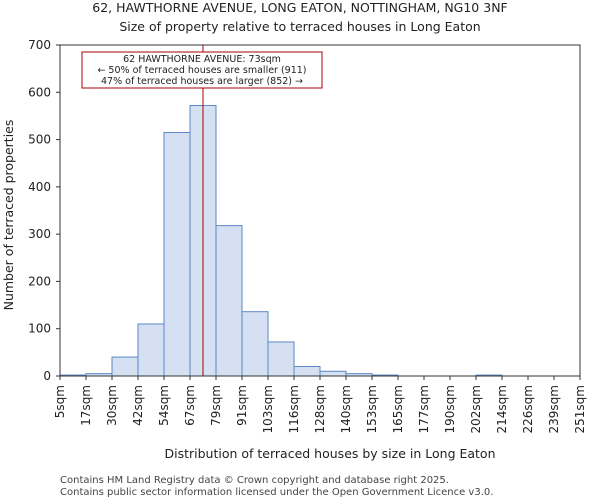  What do you see at coordinates (202, 59) in the screenshot?
I see `annotation-line-1: 62 HAWTHORNE AVENUE: 73sqm` at bounding box center [202, 59].